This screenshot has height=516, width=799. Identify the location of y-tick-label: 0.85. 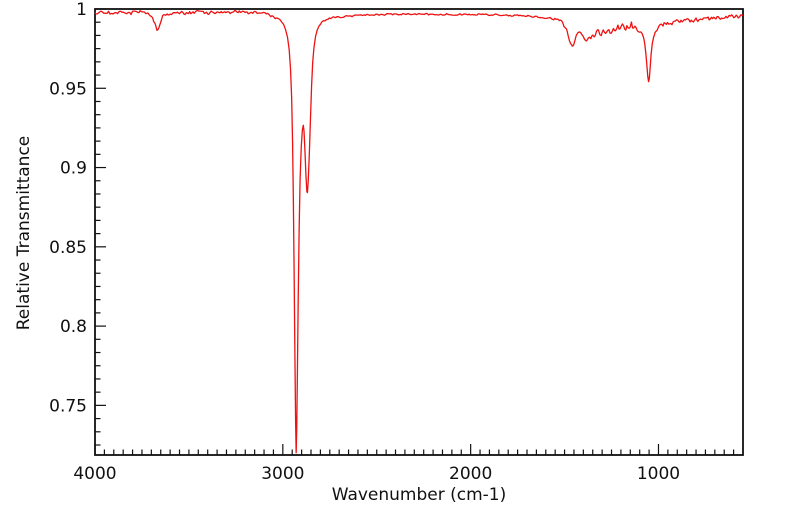
(68, 248).